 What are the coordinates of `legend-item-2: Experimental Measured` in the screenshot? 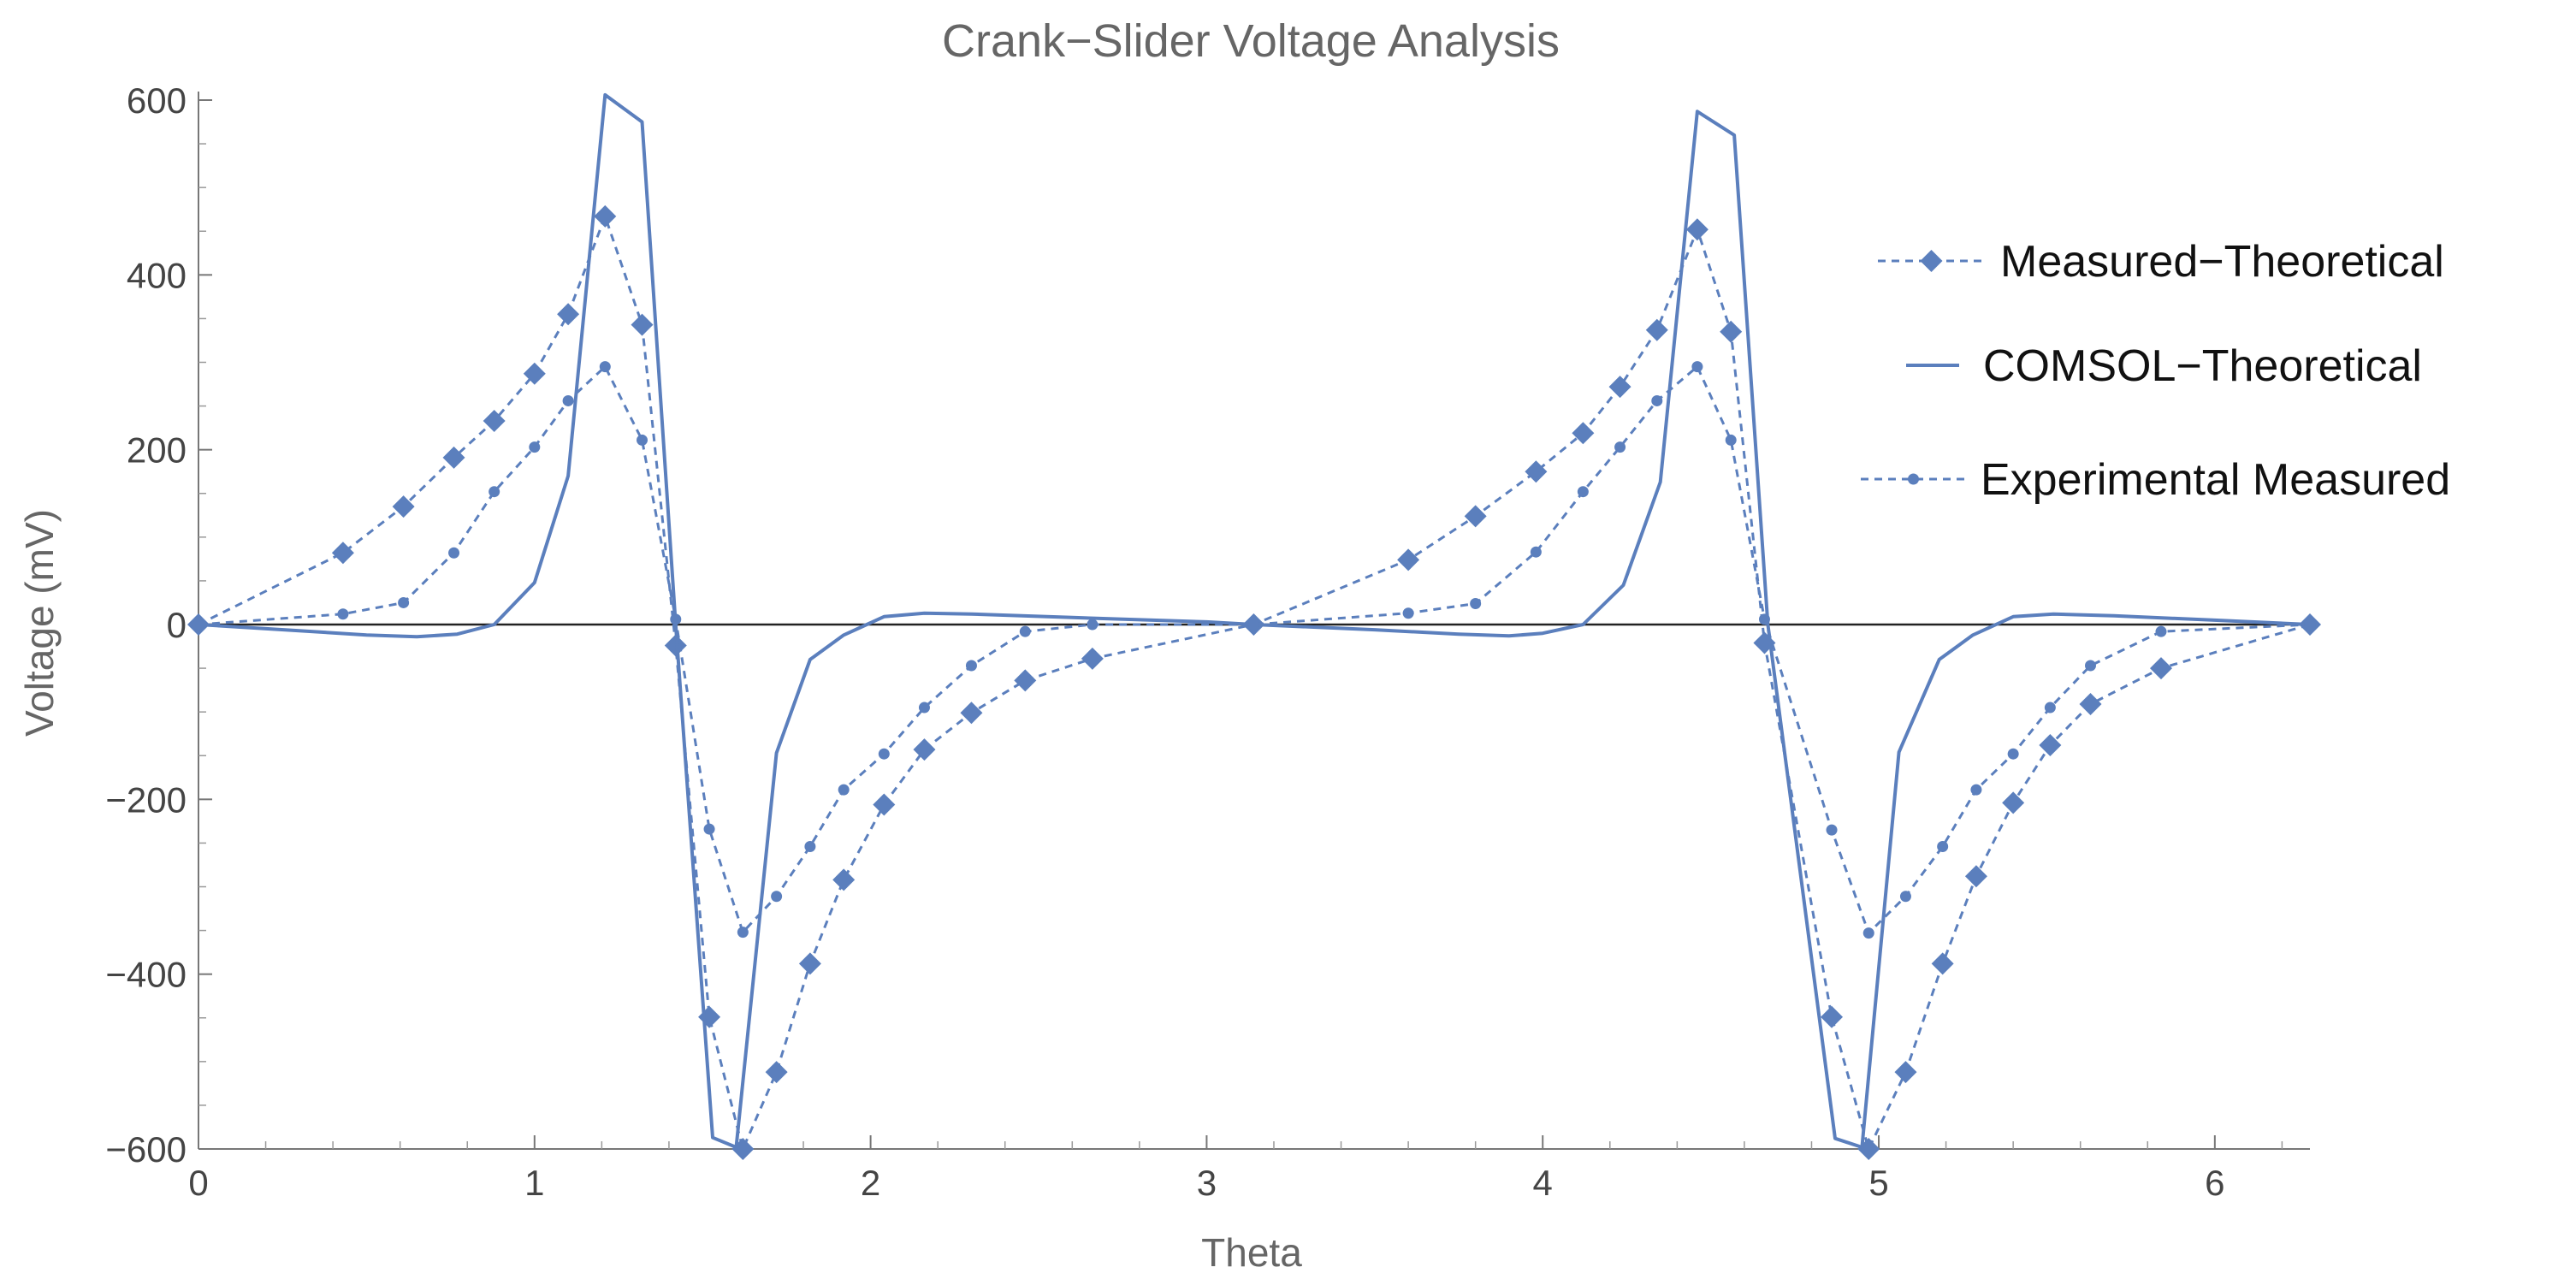 It's located at (2155, 480).